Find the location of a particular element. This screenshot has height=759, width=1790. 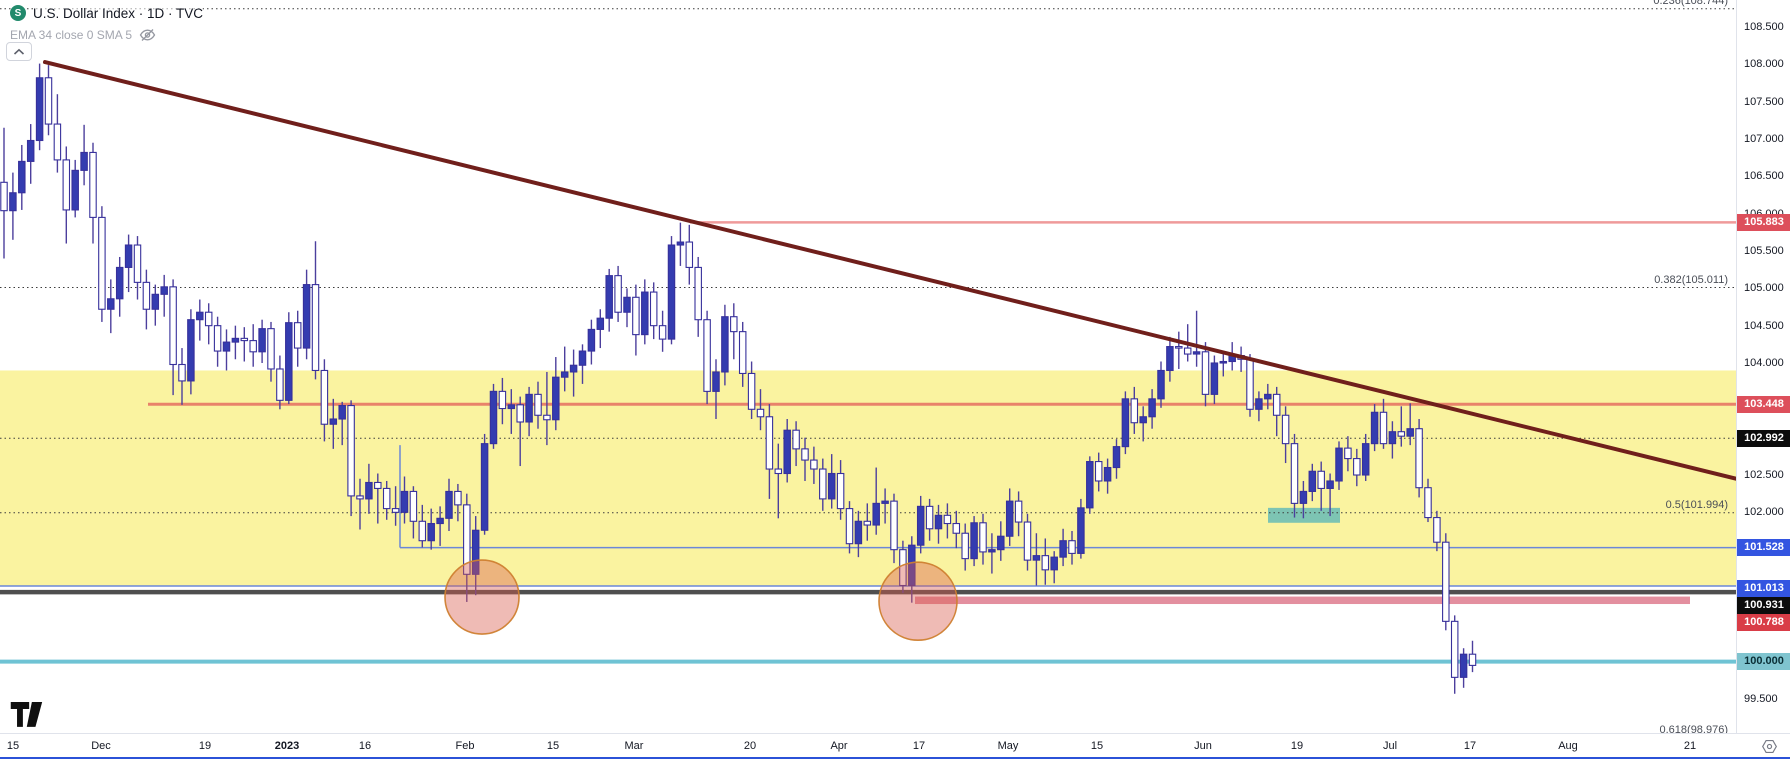

low-highlight-feb is located at coordinates (482, 597).